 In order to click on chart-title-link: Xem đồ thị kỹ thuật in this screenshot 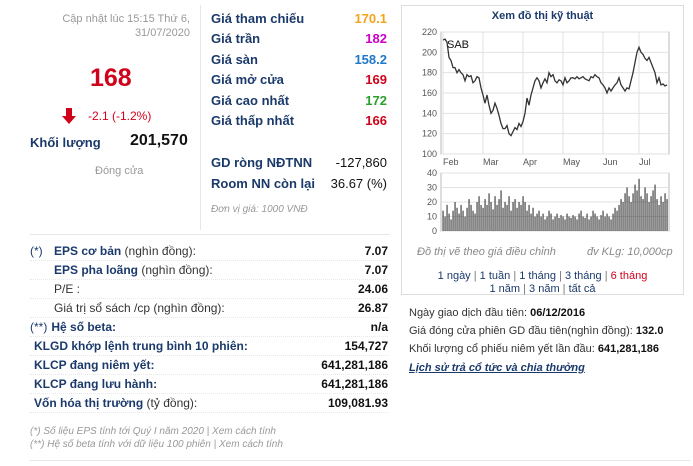, I will do `click(542, 16)`.